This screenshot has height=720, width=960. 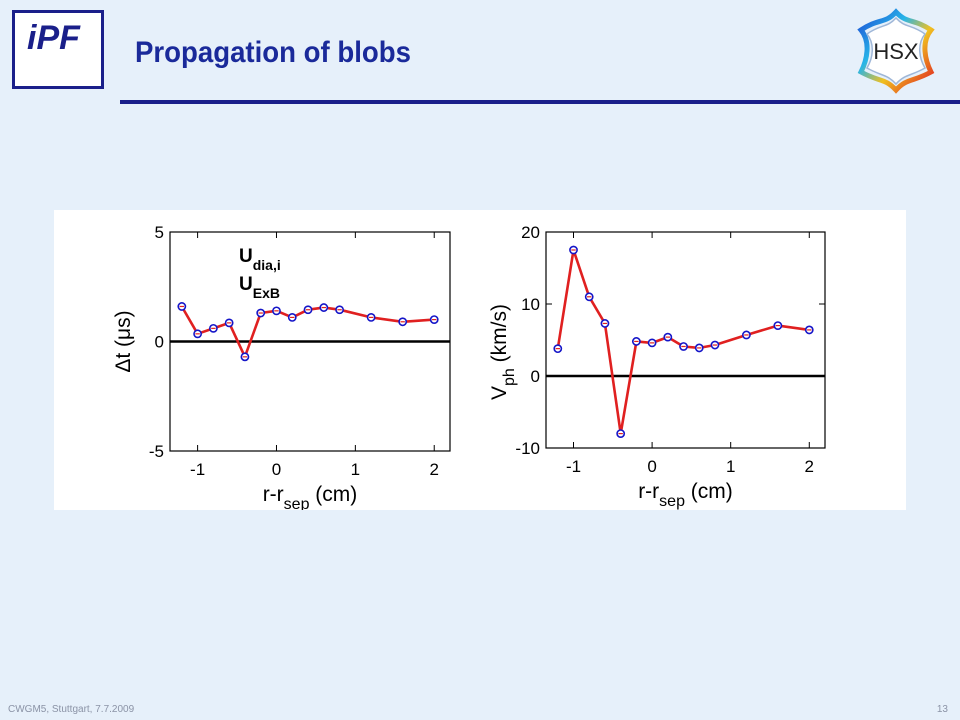 I want to click on series-line, so click(x=683, y=341).